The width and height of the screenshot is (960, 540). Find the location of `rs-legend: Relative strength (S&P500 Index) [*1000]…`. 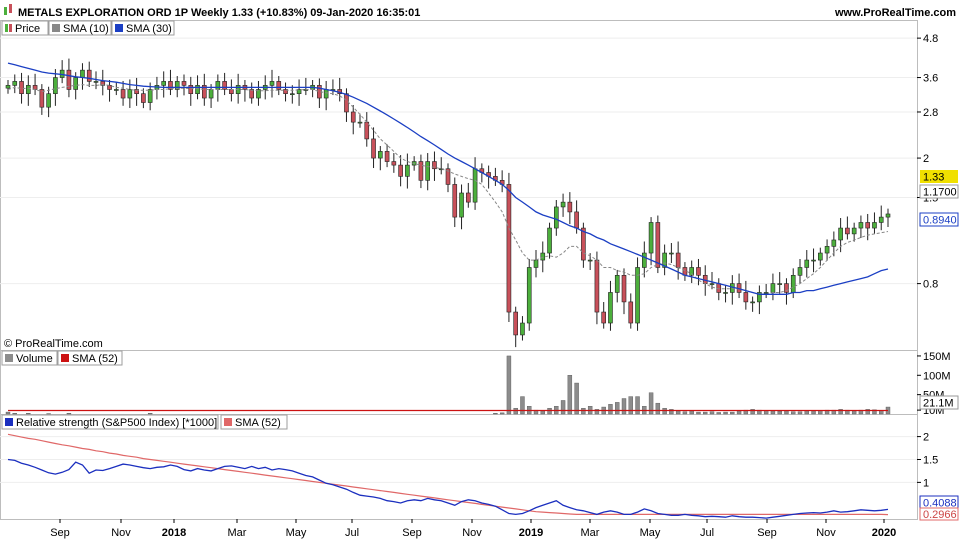

rs-legend: Relative strength (S&P500 Index) [*1000]… is located at coordinates (144, 422).